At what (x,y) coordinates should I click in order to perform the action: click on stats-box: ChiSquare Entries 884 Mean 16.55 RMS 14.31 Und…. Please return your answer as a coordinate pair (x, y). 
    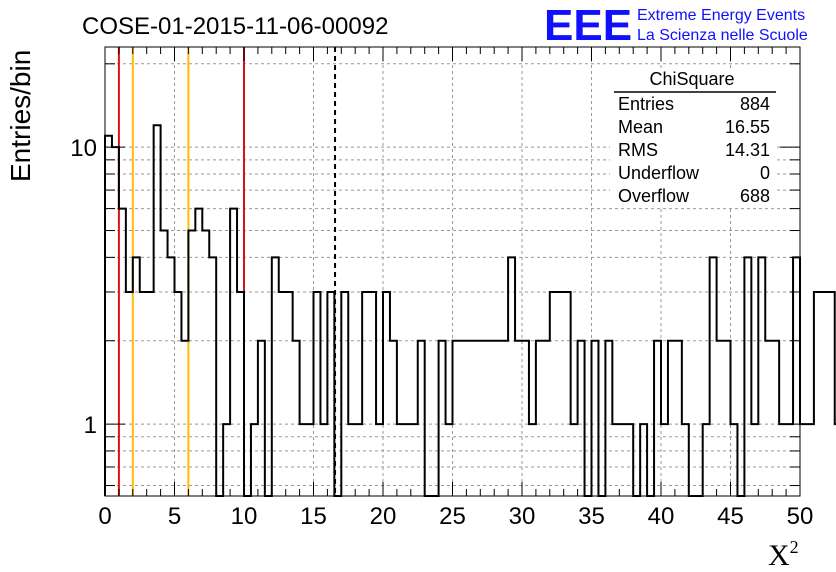
    Looking at the image, I should click on (693, 137).